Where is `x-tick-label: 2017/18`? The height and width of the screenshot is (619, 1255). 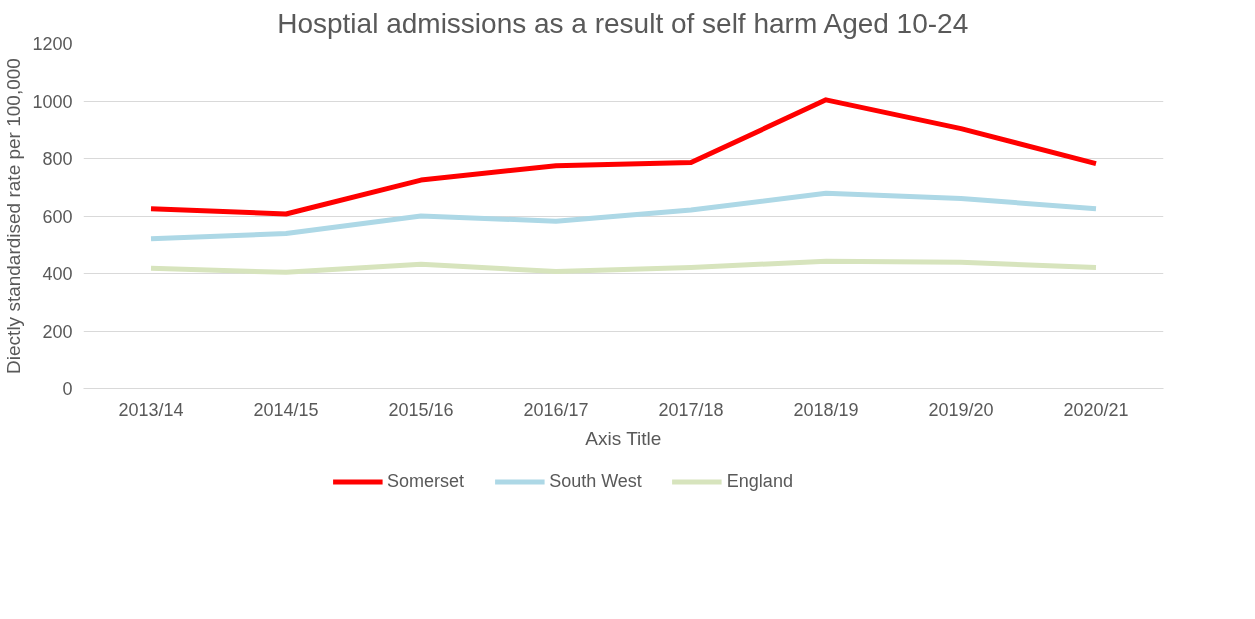
x-tick-label: 2017/18 is located at coordinates (691, 409).